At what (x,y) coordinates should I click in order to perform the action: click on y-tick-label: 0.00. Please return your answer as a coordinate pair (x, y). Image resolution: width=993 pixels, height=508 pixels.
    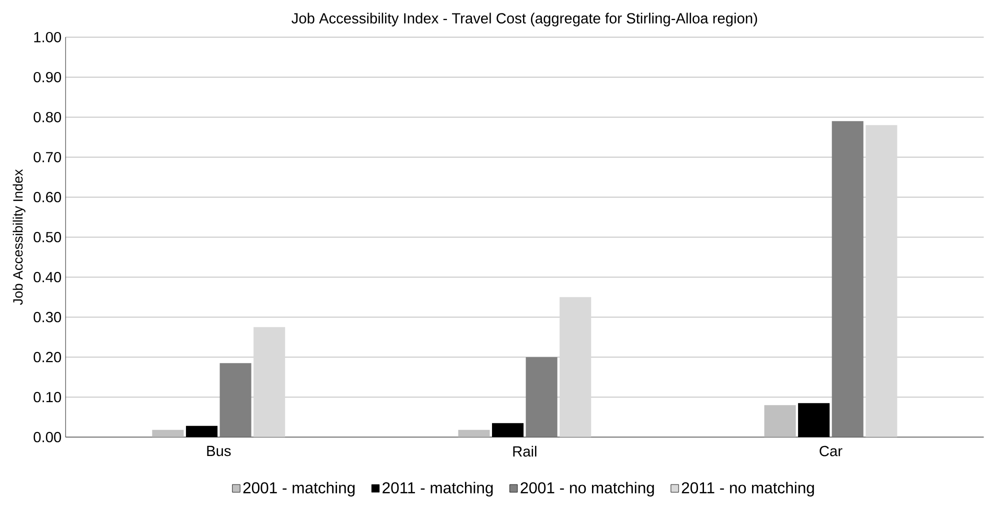
    Looking at the image, I should click on (48, 437).